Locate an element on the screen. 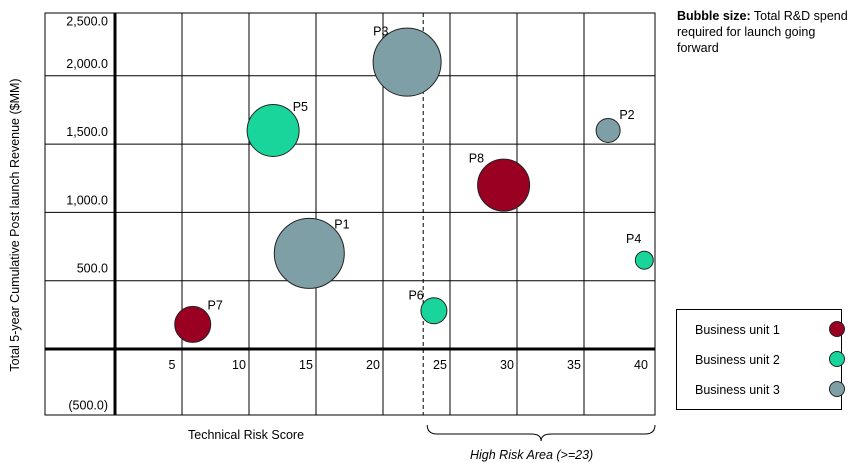 The height and width of the screenshot is (463, 850). high-risk-area-label: High Risk Area (>=23) is located at coordinates (532, 455).